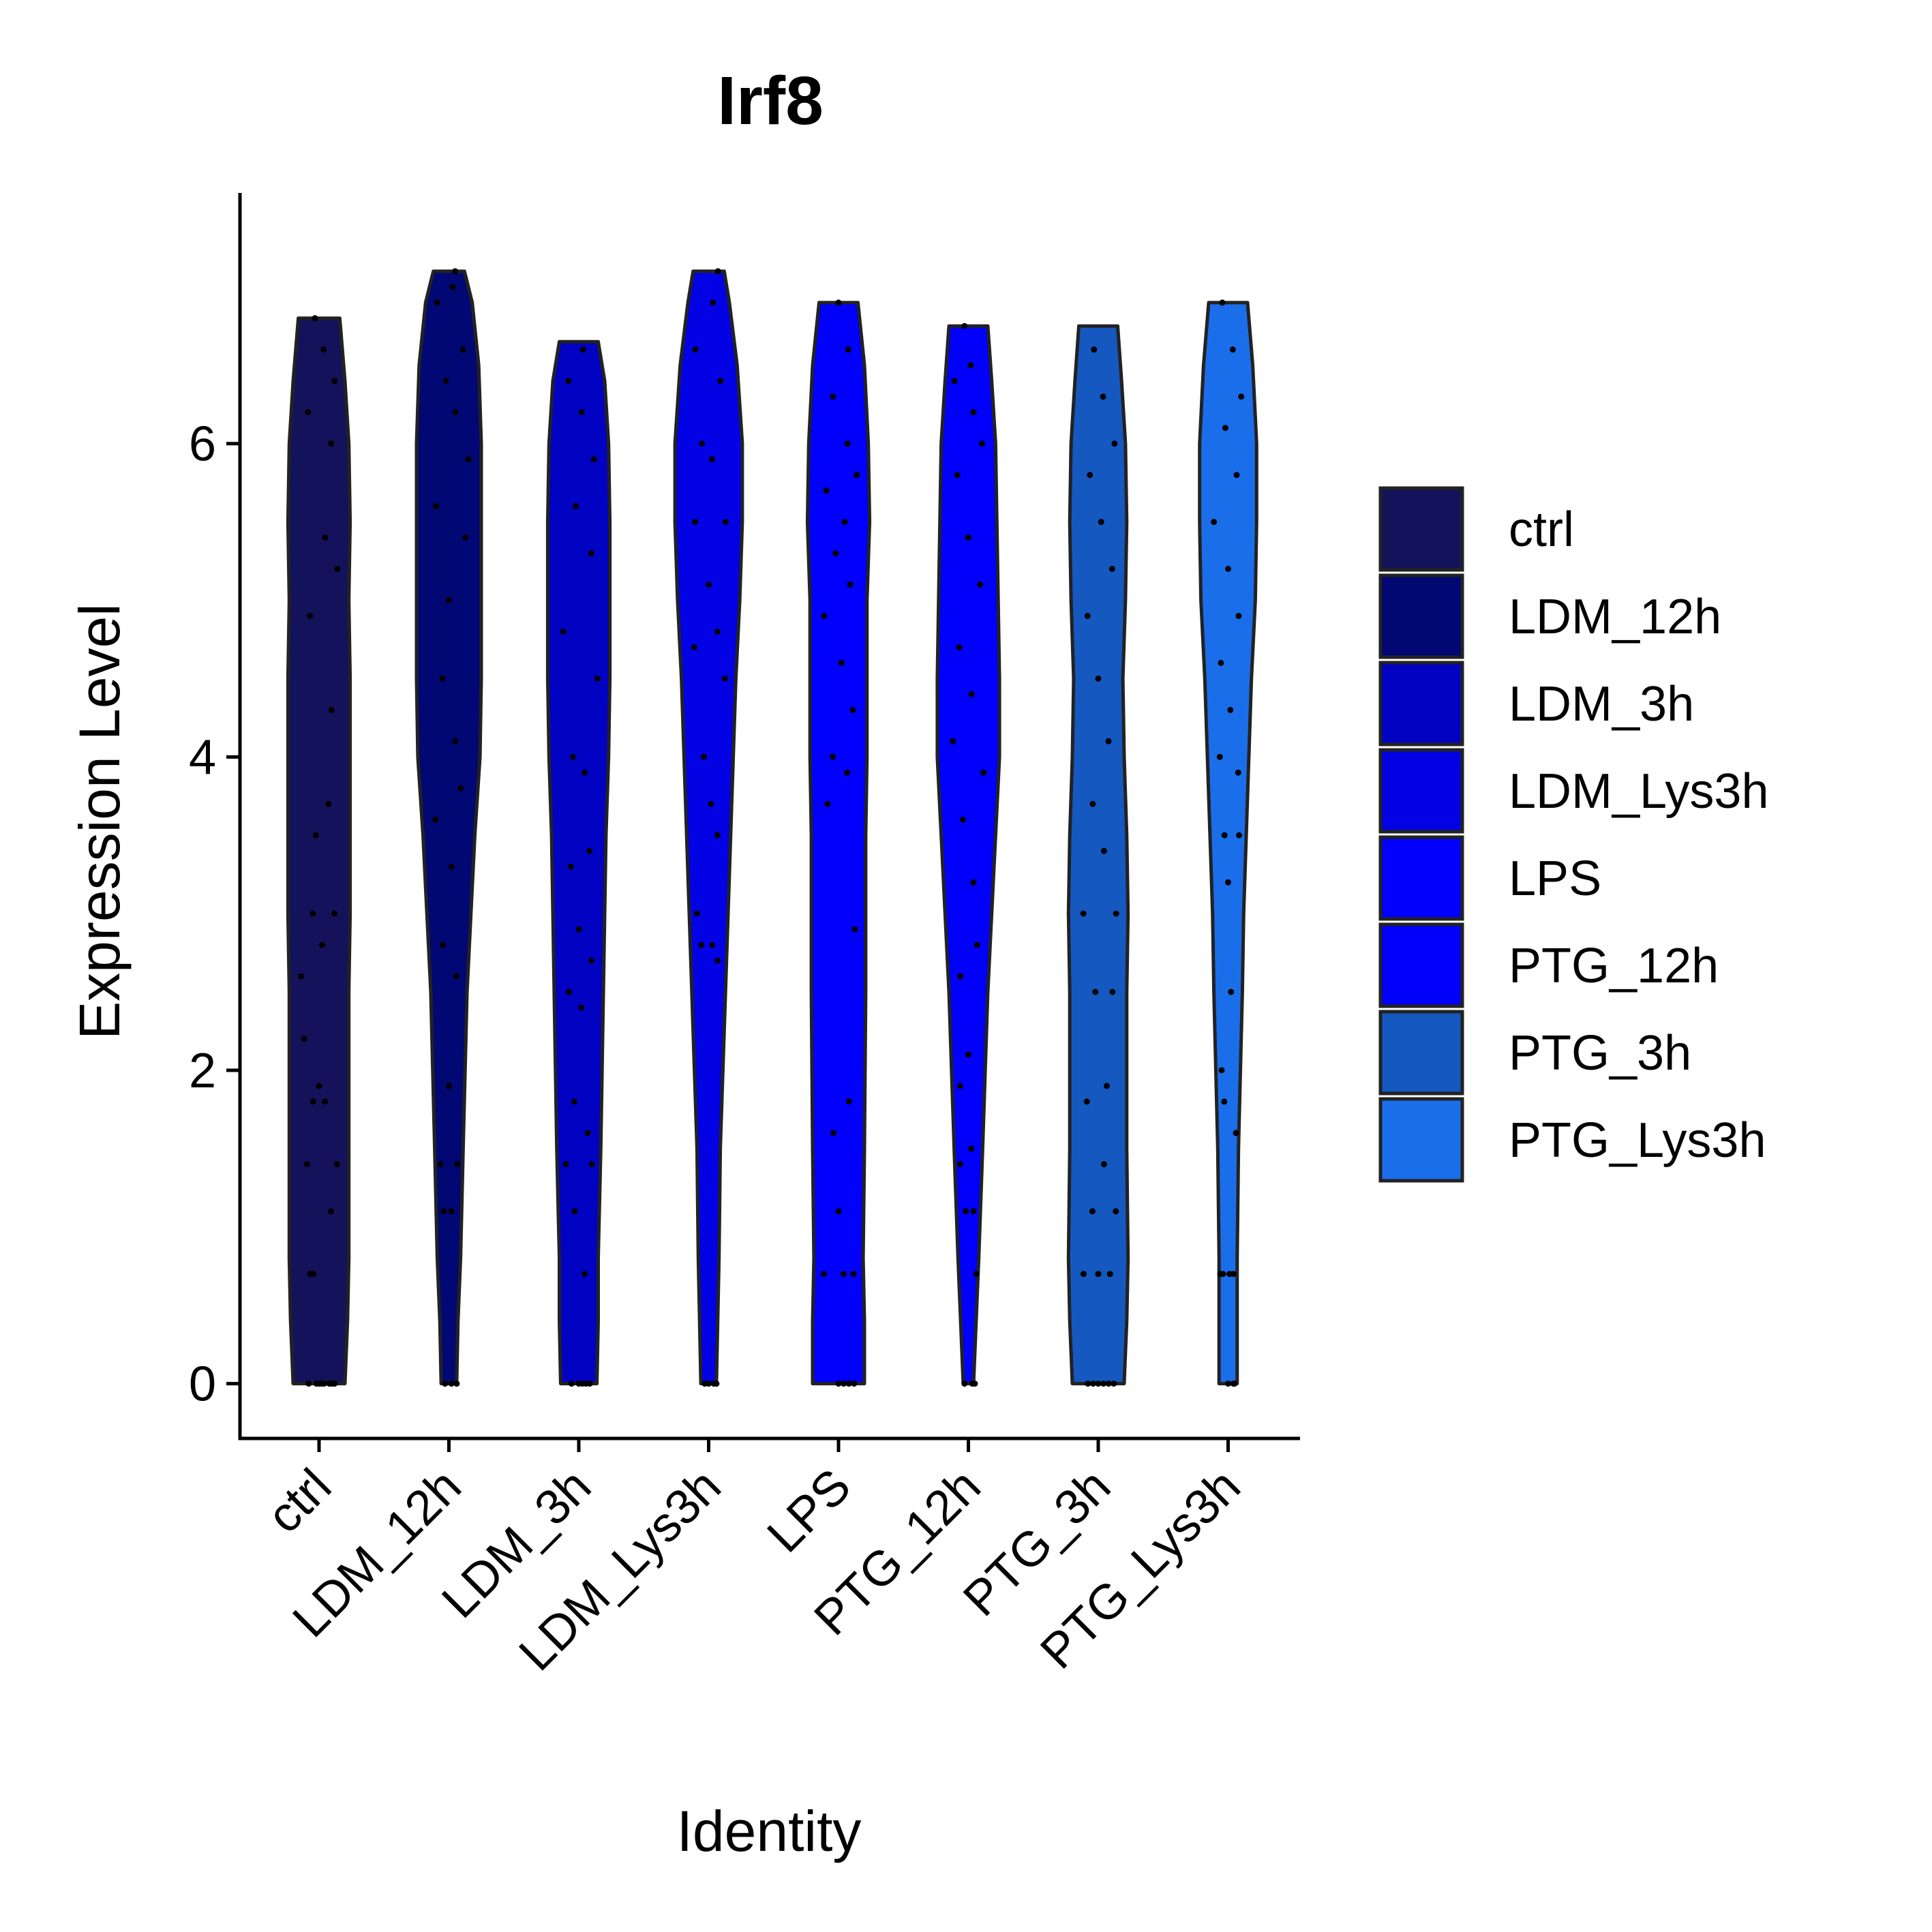 The image size is (1932, 1932). What do you see at coordinates (1639, 791) in the screenshot?
I see `legend-label-LDM_Lys3h: LDM_Lys3h` at bounding box center [1639, 791].